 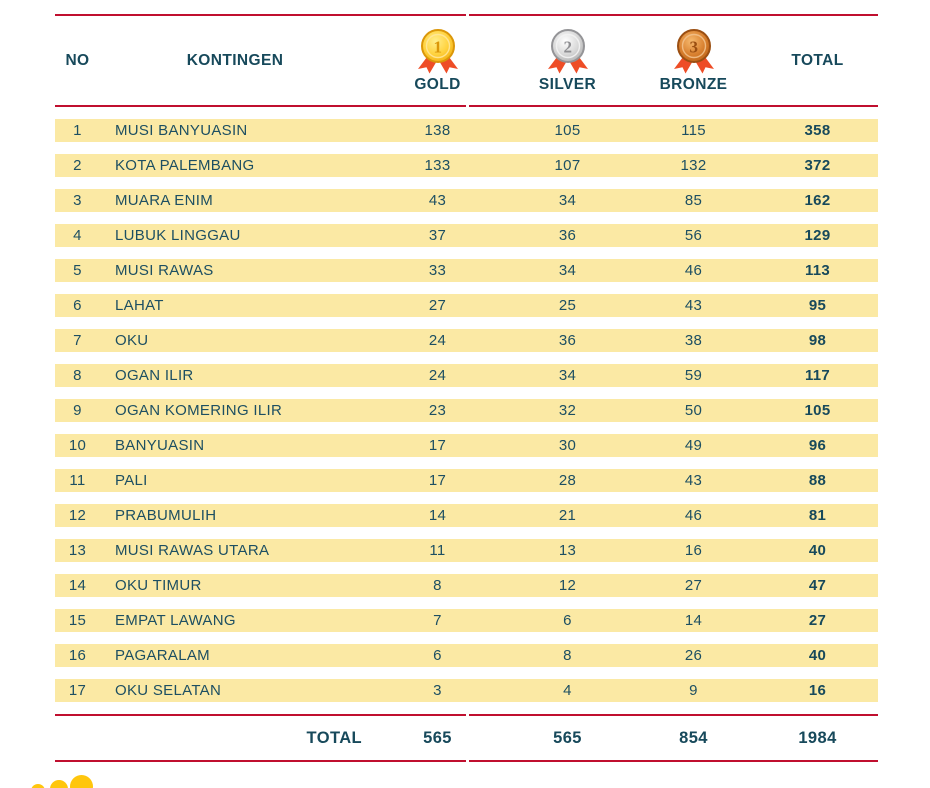 What do you see at coordinates (693, 445) in the screenshot?
I see `cell-bronze: 49` at bounding box center [693, 445].